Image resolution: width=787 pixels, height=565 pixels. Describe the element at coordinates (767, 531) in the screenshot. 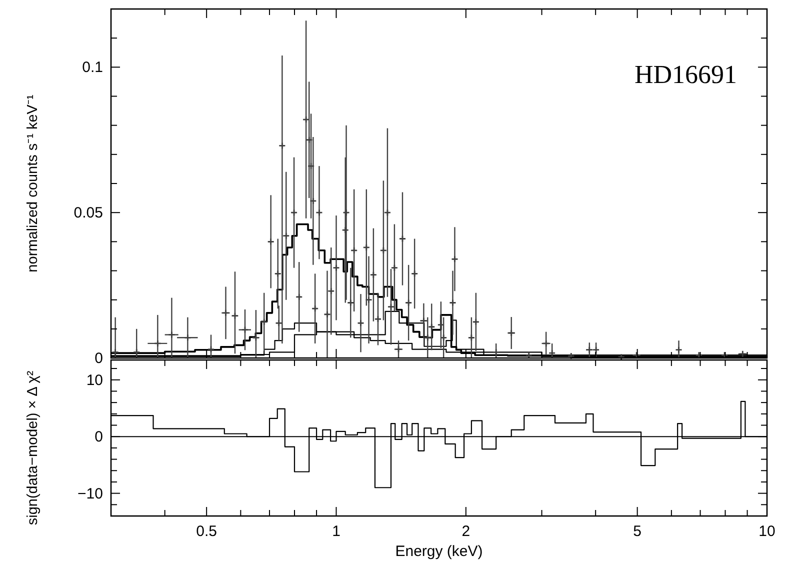

I see `x-tick-label: 10` at that location.